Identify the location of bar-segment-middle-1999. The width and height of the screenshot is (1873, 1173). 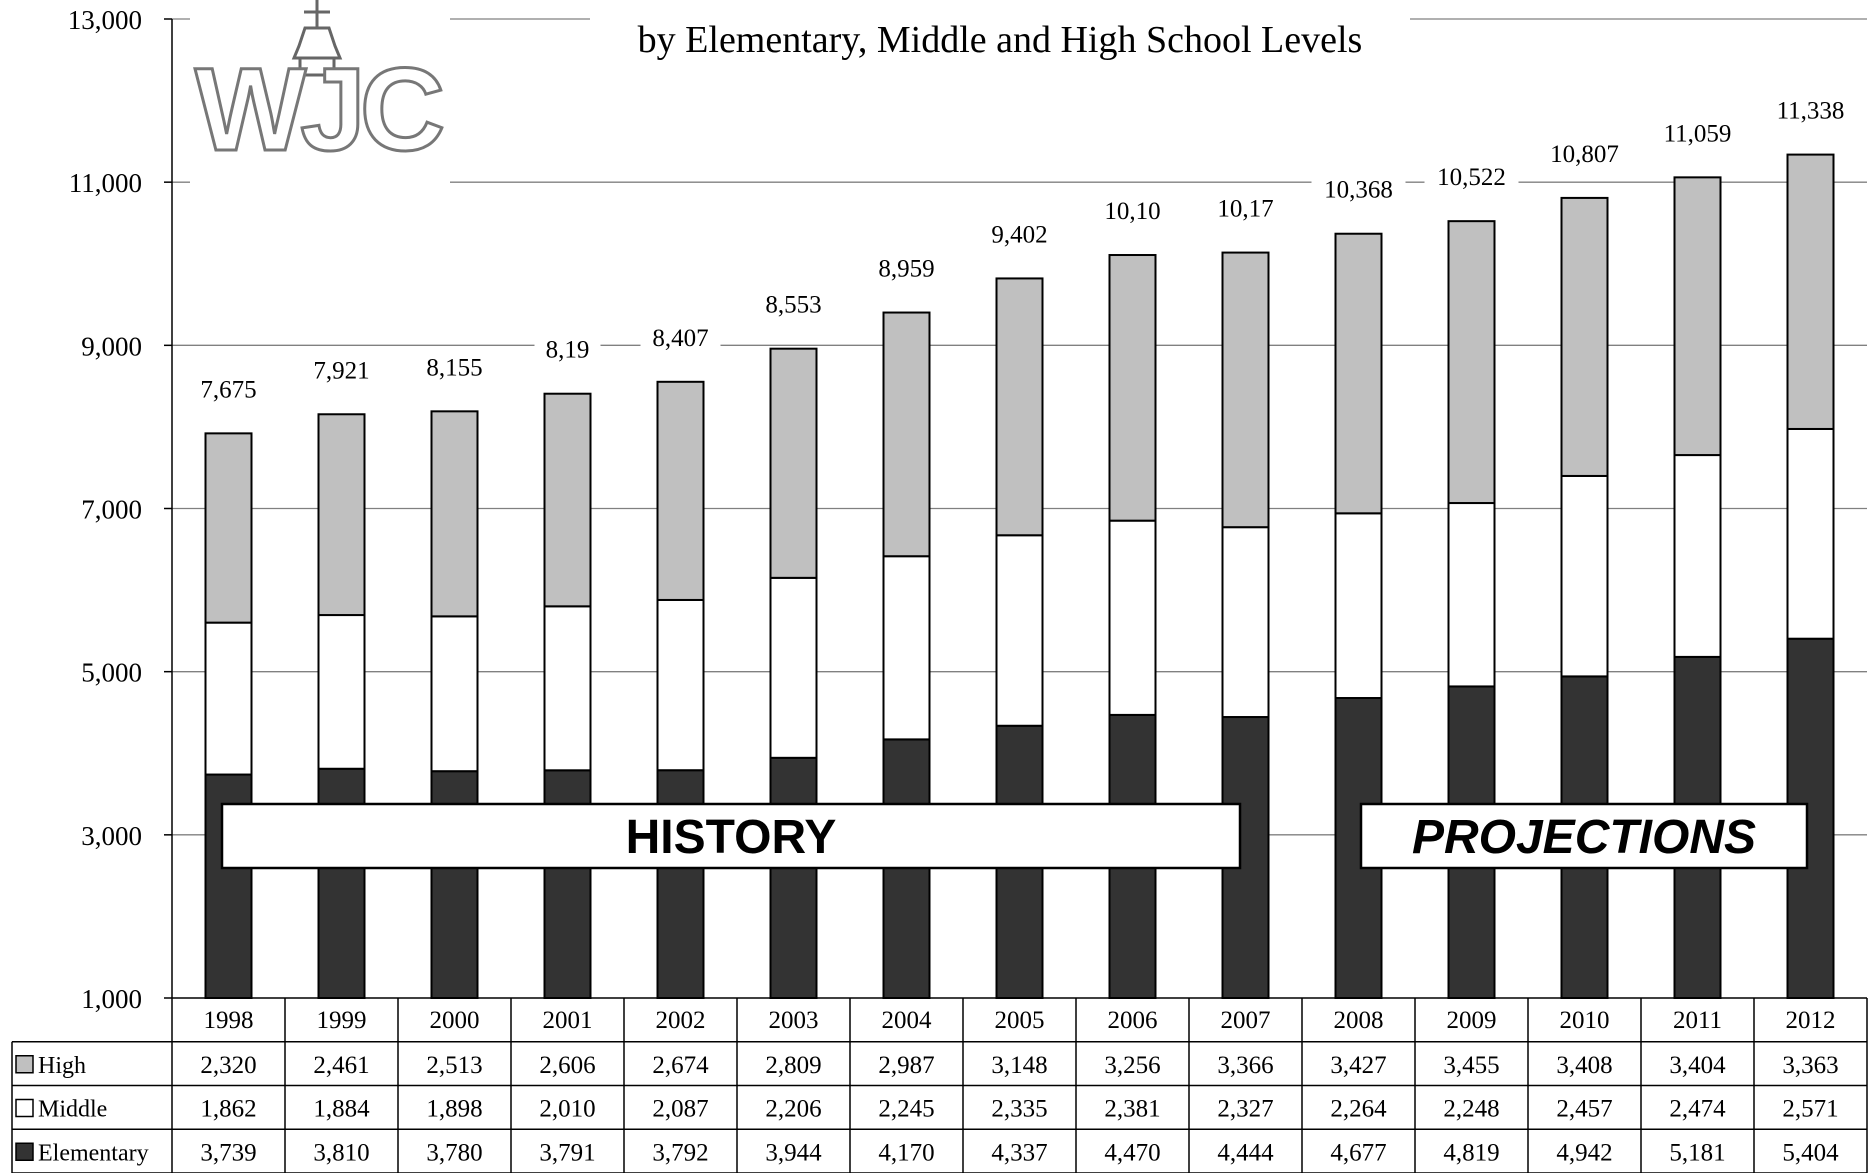
(341, 692).